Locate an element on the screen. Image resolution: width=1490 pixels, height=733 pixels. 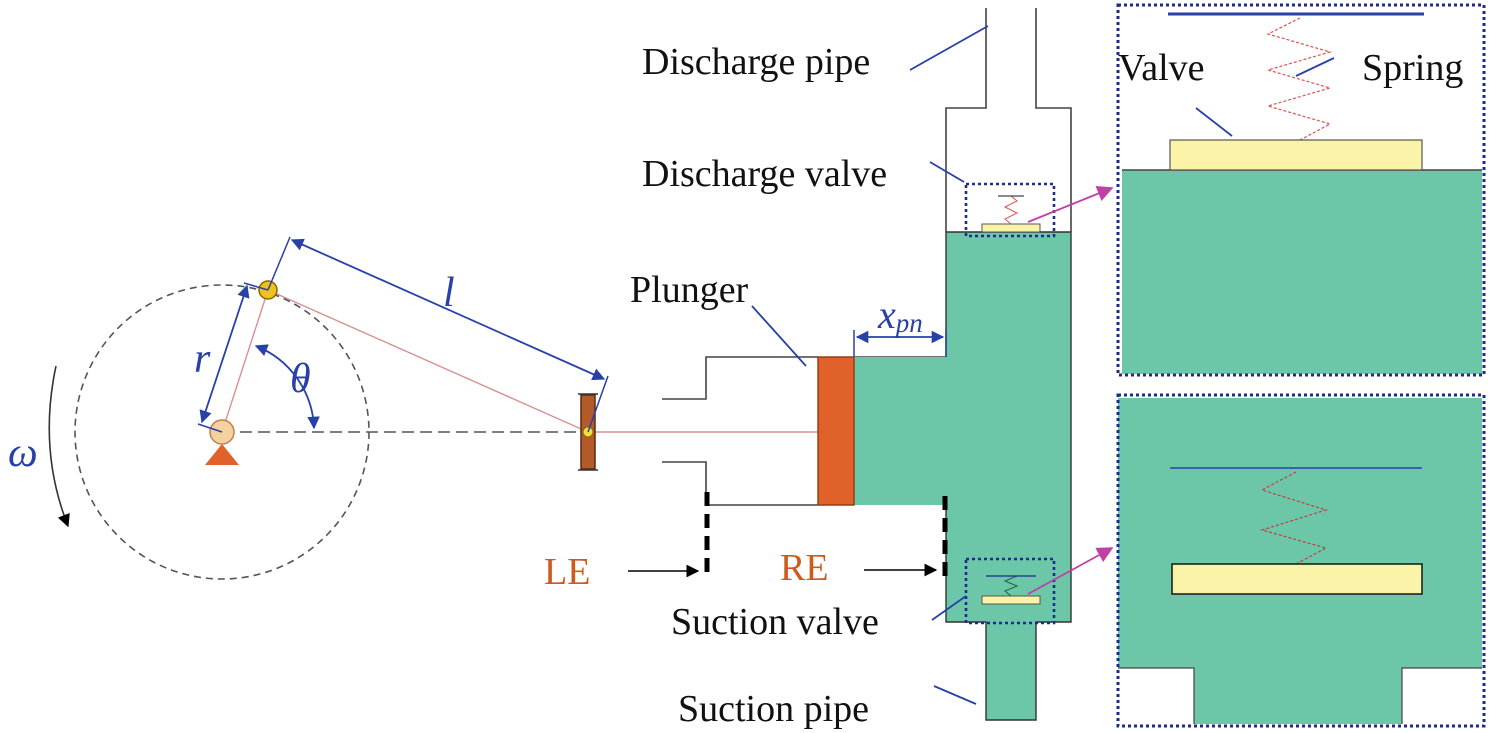
discharge-valve-label: Discharge valve is located at coordinates (764, 174).